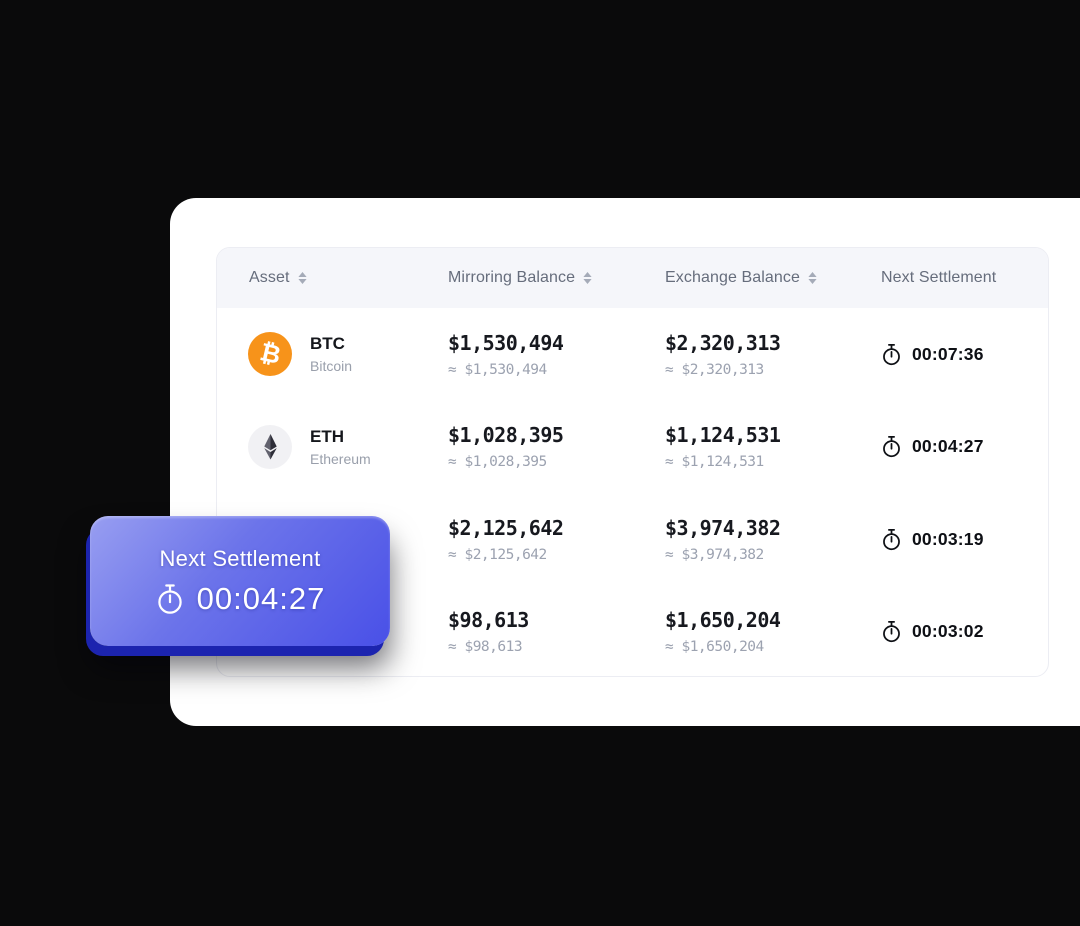 This screenshot has height=926, width=1080. What do you see at coordinates (714, 554) in the screenshot?
I see `balance-approx: ≈ $3,974,382` at bounding box center [714, 554].